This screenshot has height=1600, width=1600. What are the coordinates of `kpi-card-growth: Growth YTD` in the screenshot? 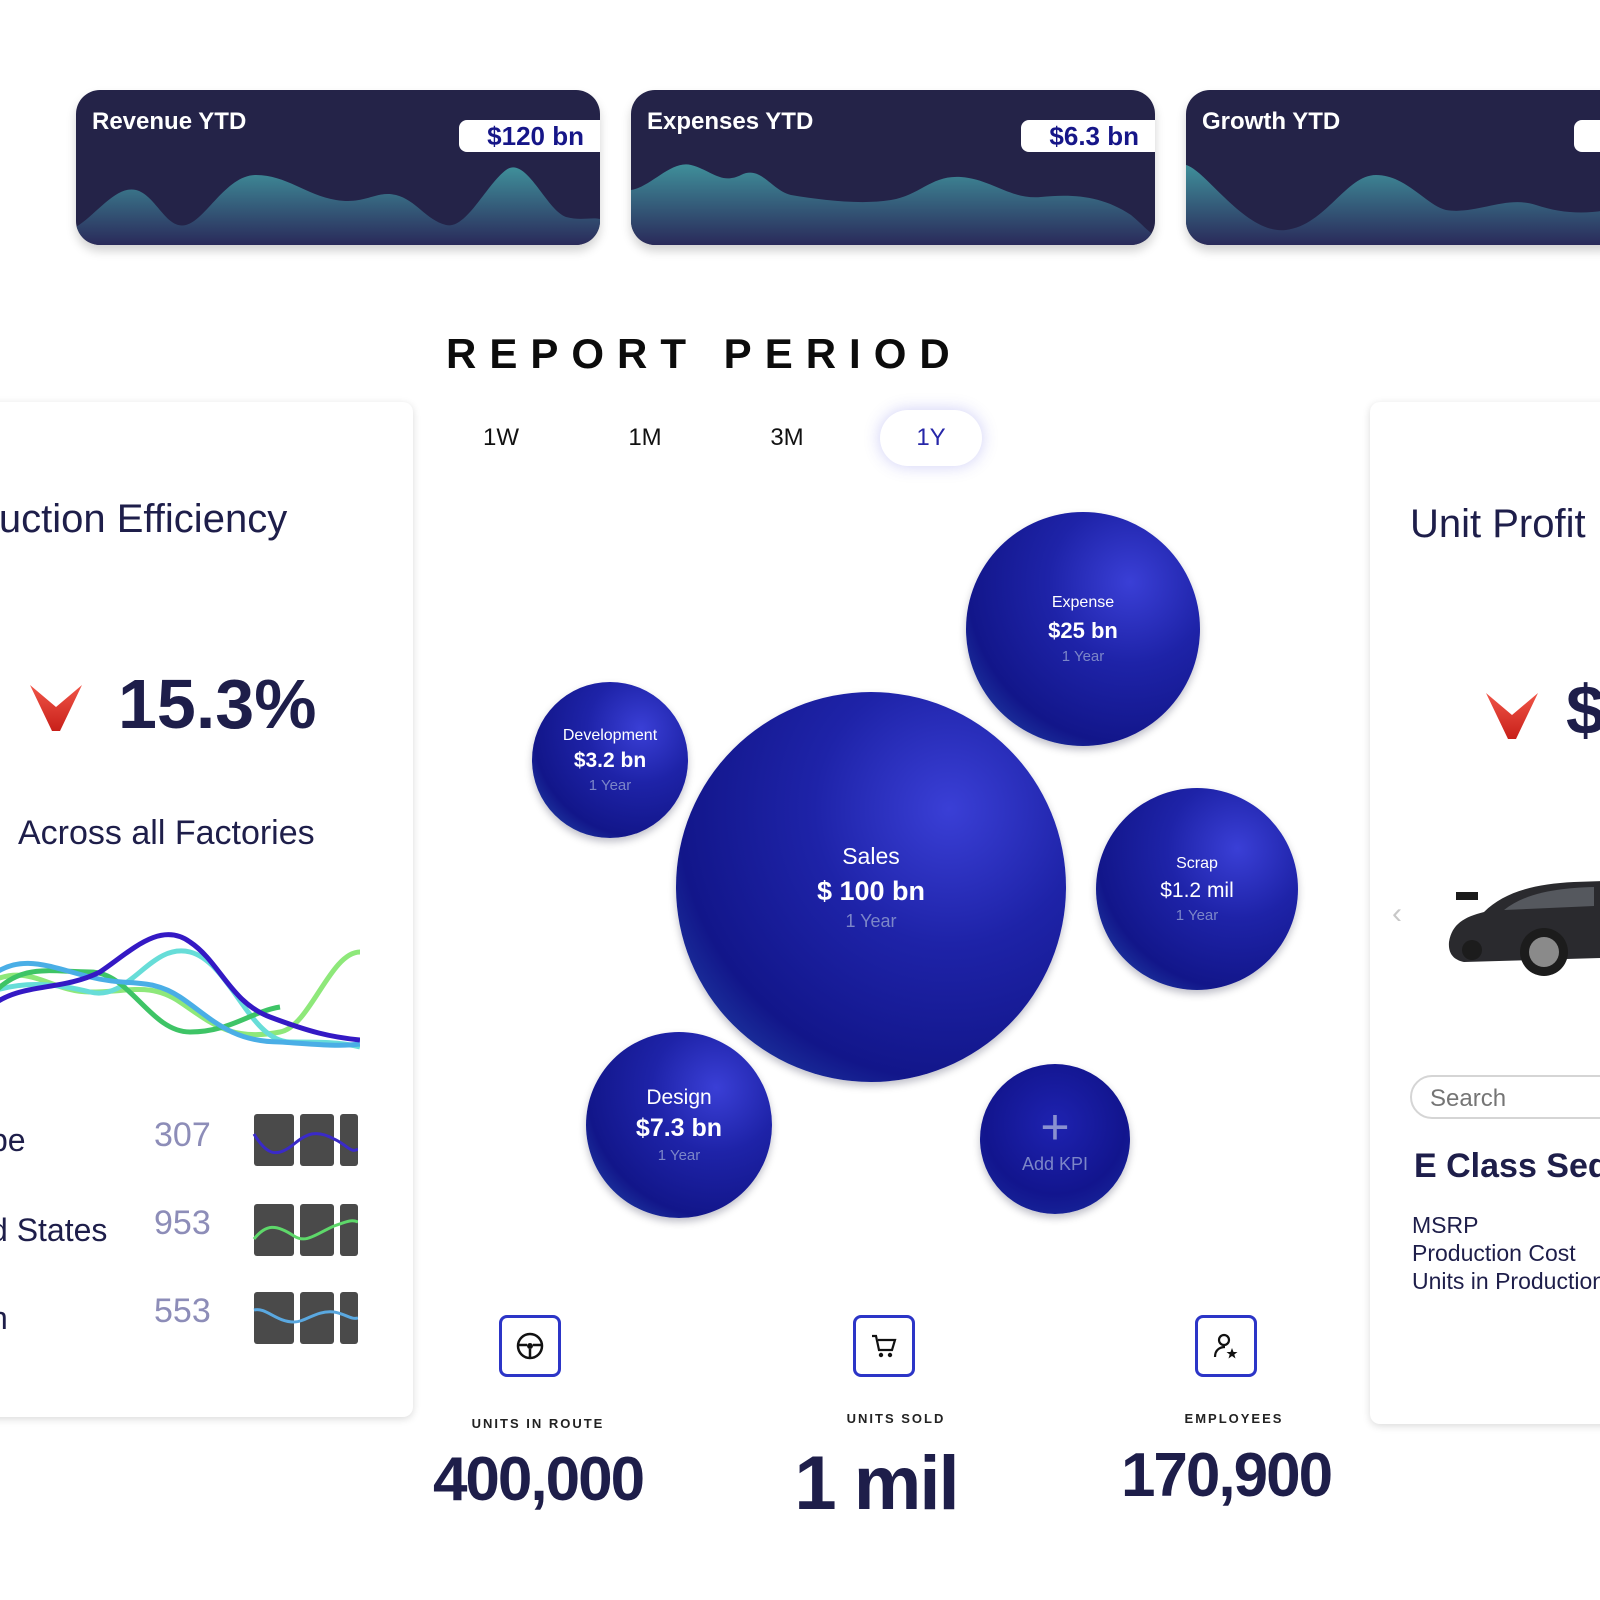 It's located at (1393, 167).